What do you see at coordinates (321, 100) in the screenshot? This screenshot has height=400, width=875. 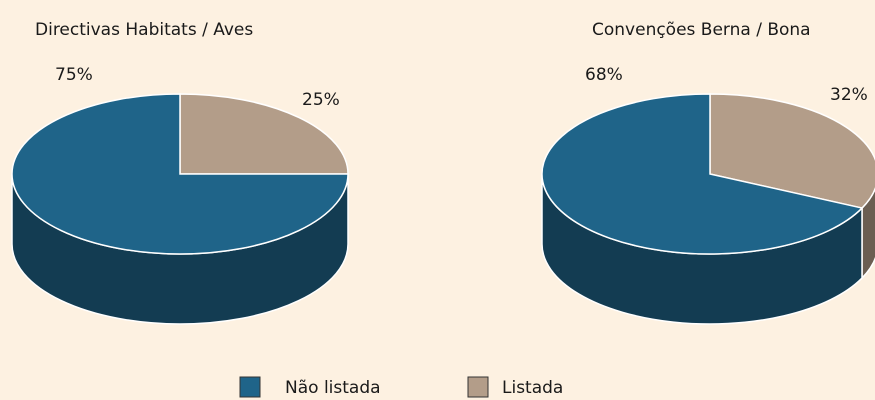 I see `value-label: 25%` at bounding box center [321, 100].